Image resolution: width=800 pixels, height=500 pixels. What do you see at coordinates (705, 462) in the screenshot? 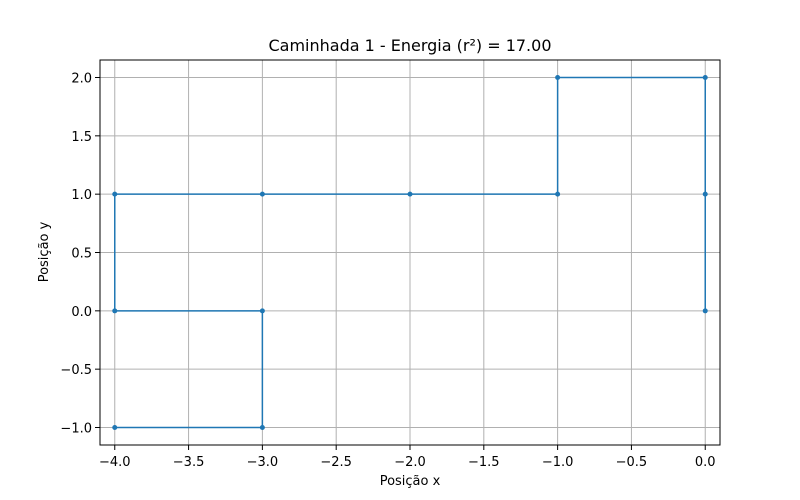
I see `x-tick-label: 0.0` at bounding box center [705, 462].